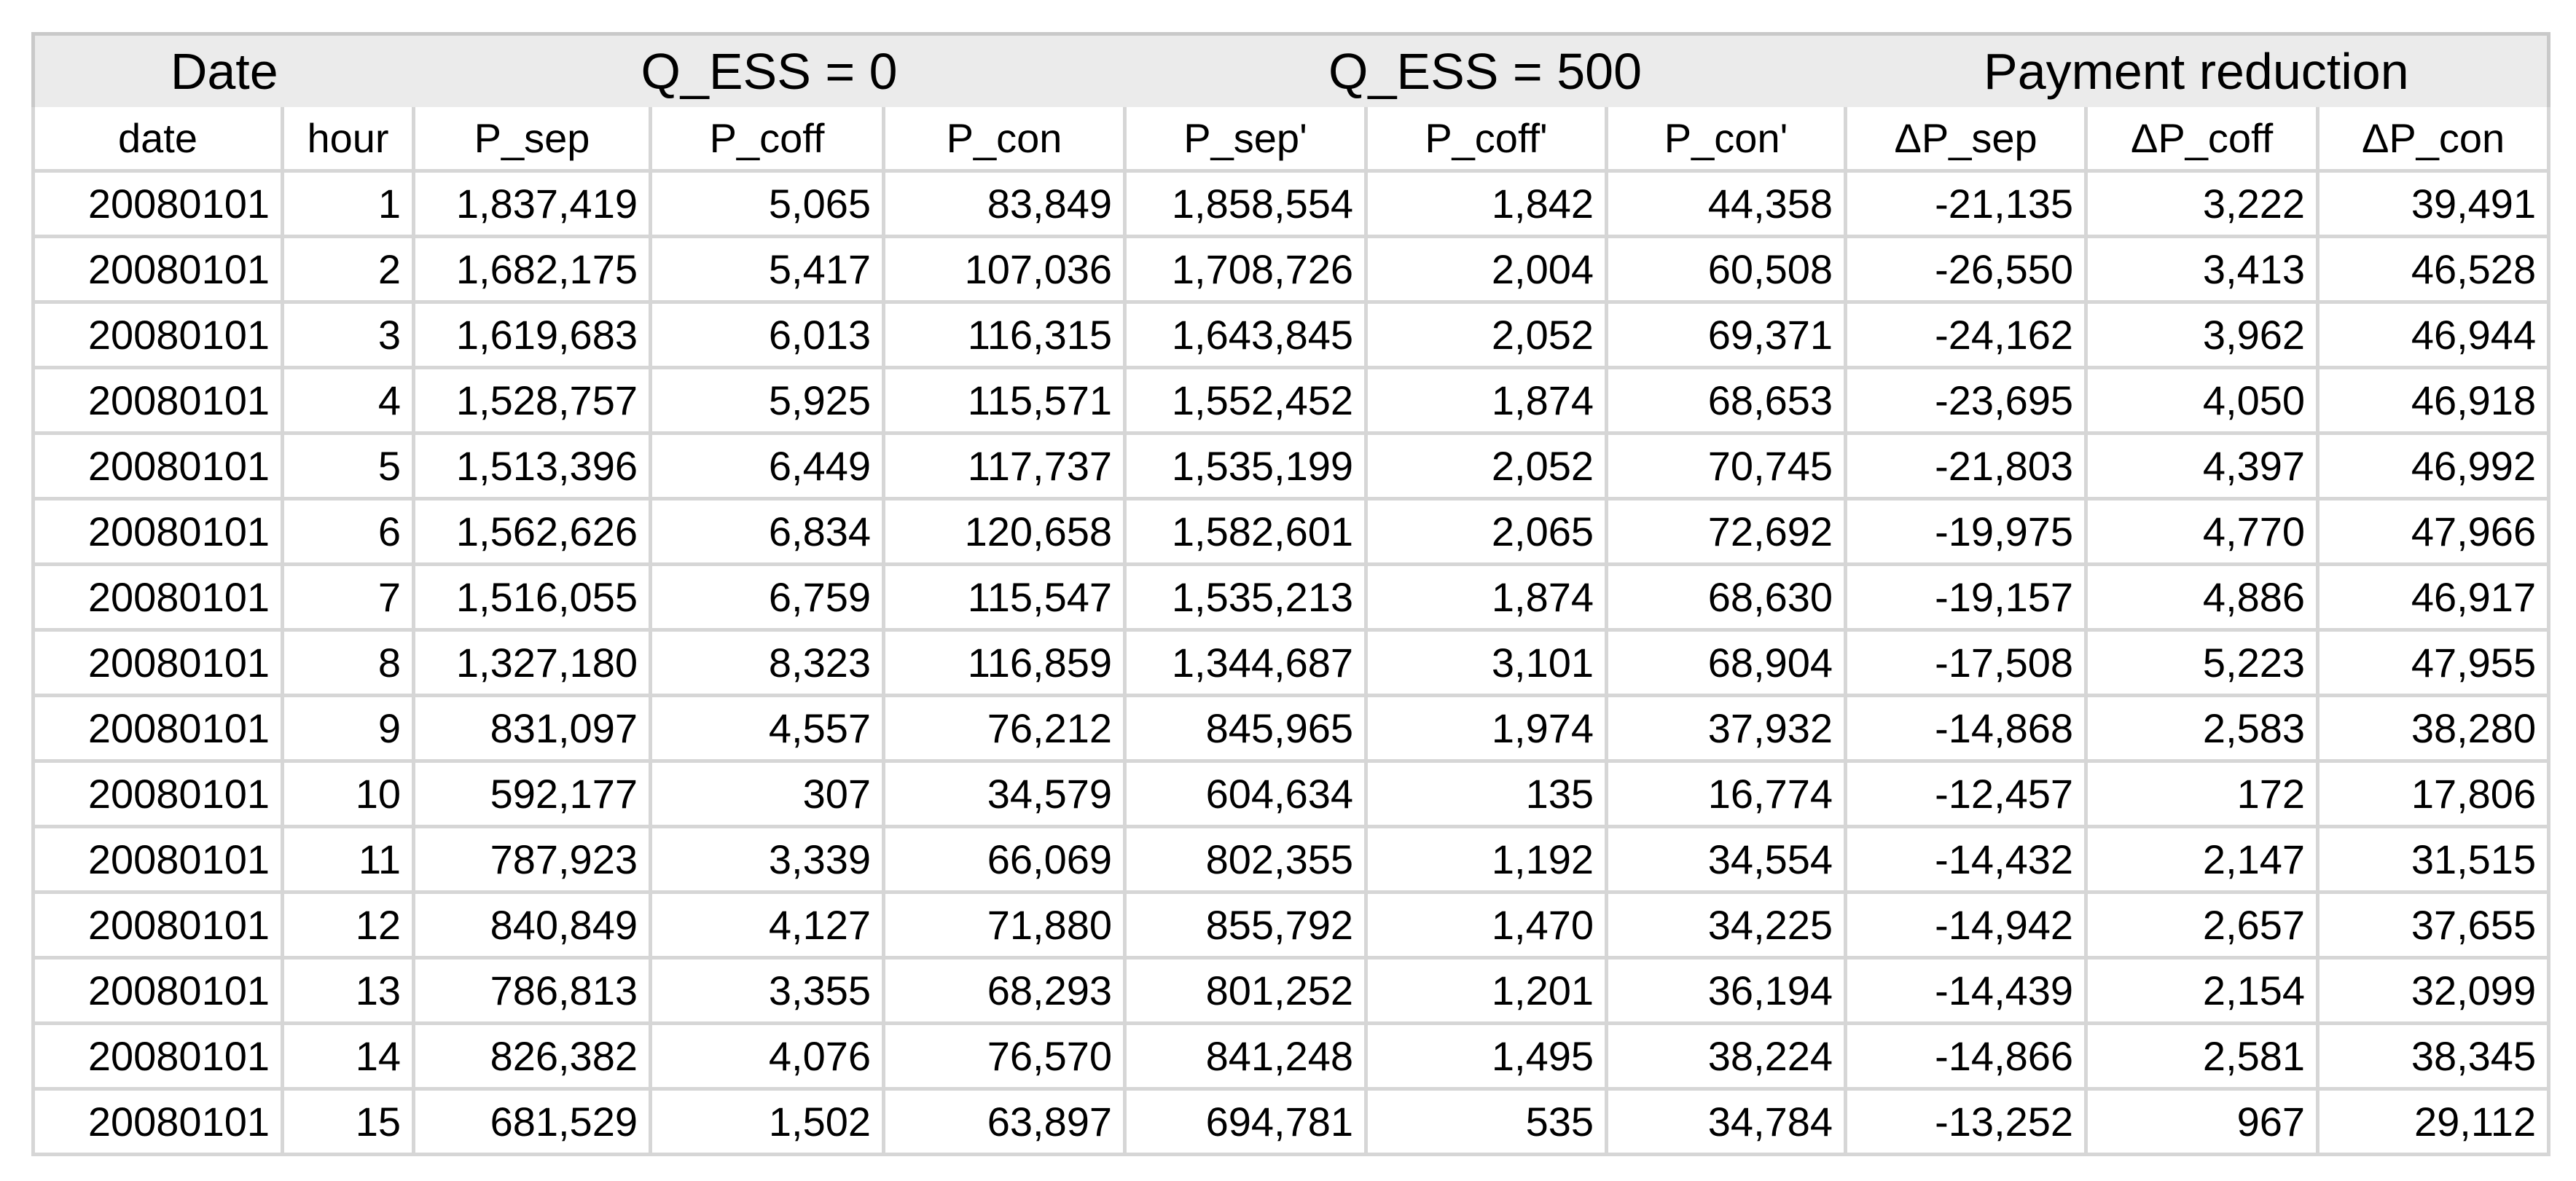 Image resolution: width=2576 pixels, height=1181 pixels. I want to click on table-cell: 34,579, so click(1004, 793).